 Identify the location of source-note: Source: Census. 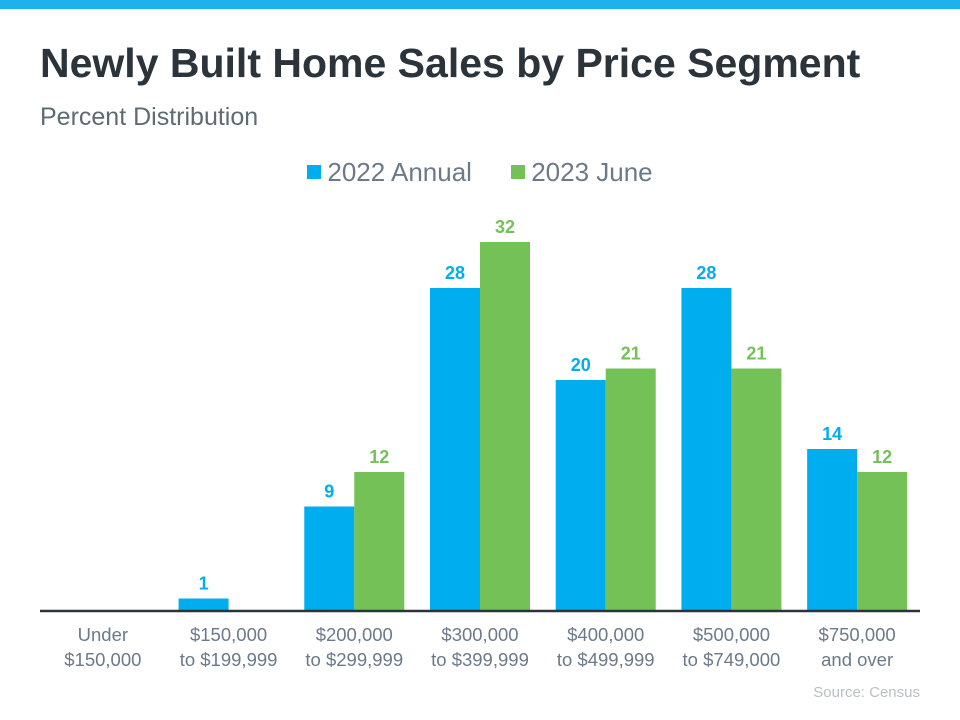
(866, 692).